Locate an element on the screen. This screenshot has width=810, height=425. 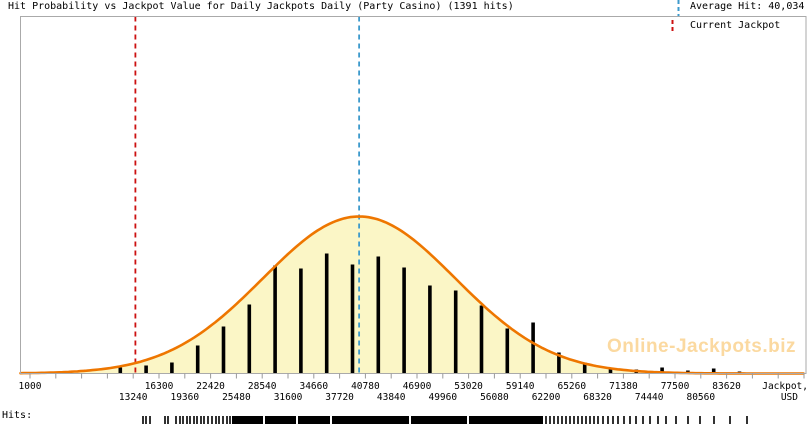
watermark-text: Online-Jackpots.biz is located at coordinates (701, 346).